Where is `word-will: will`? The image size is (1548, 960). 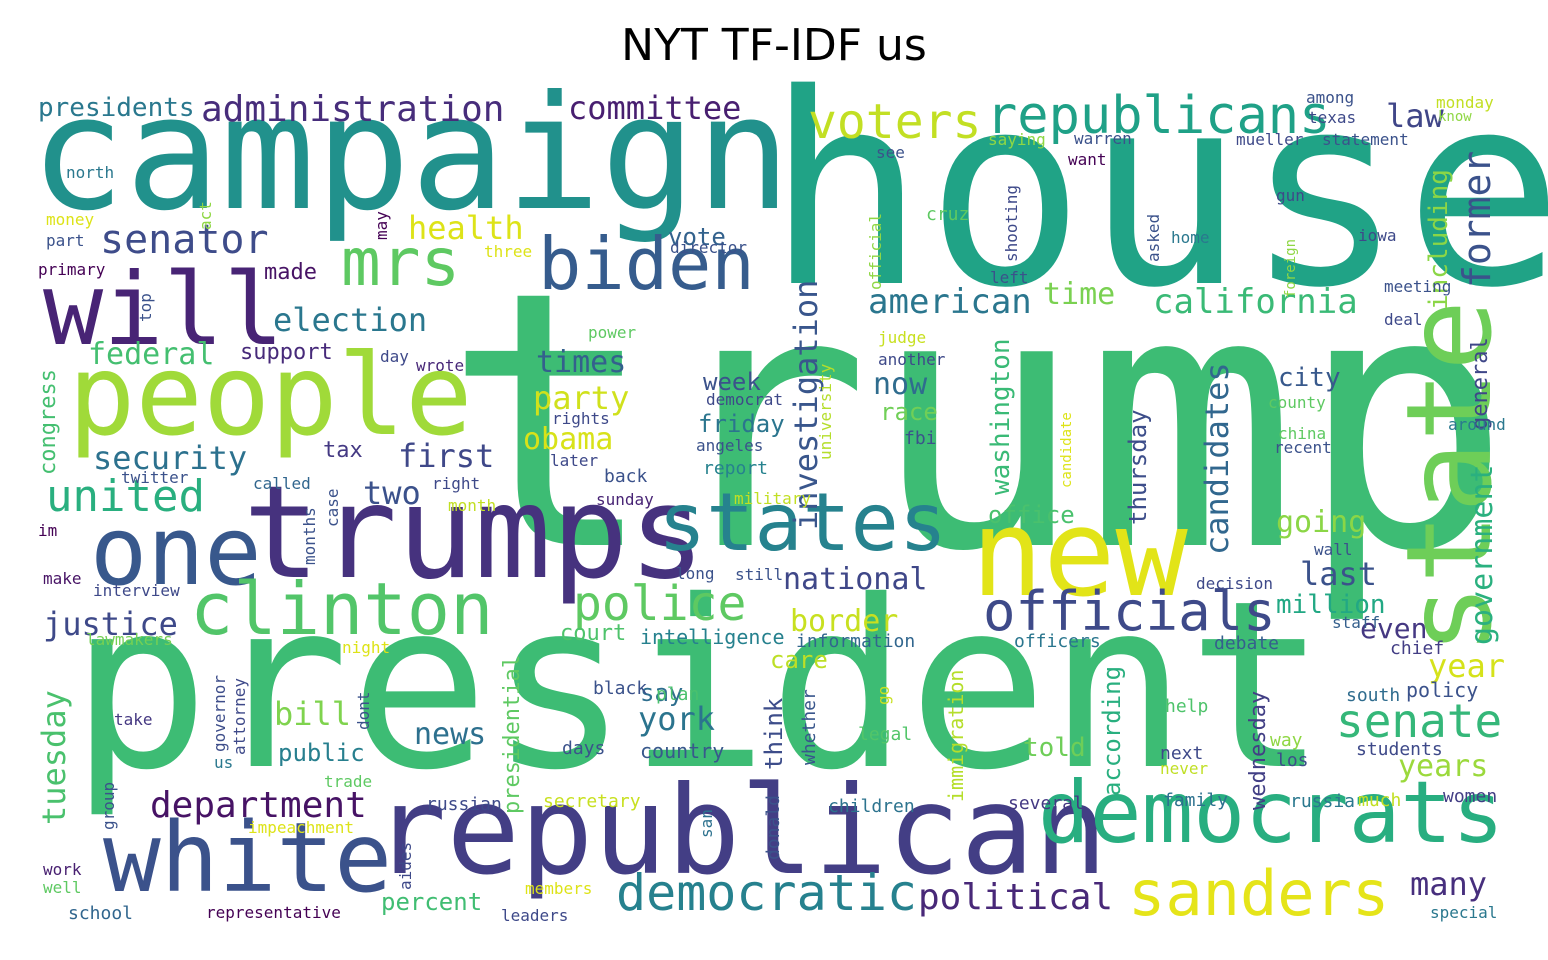 word-will: will is located at coordinates (163, 309).